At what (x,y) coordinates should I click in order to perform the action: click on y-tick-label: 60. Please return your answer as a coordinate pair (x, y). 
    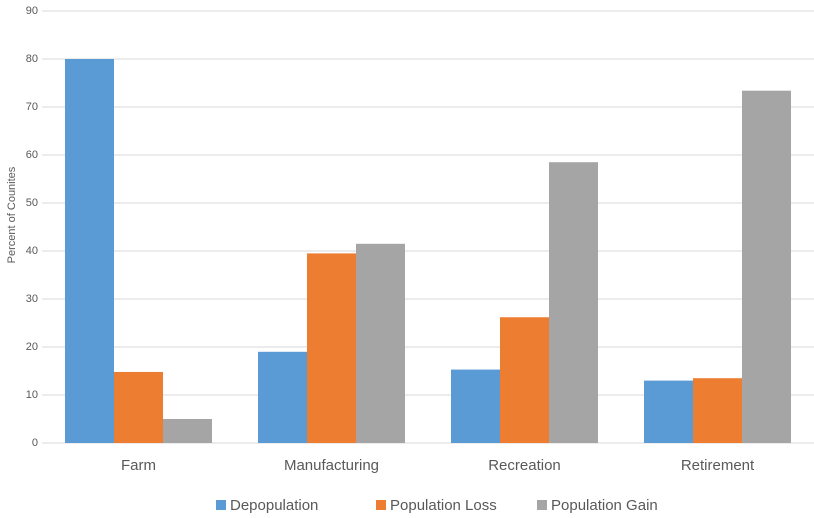
    Looking at the image, I should click on (32, 155).